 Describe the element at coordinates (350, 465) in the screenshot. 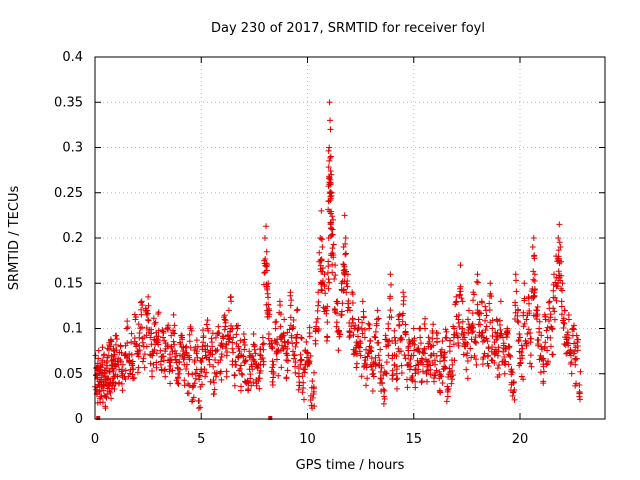

I see `x-axis-label: GPS time / hours` at that location.